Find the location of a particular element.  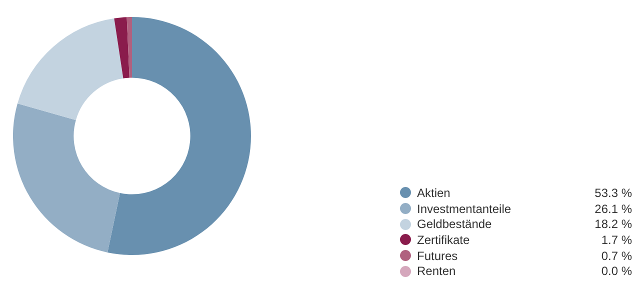

legend-label: Zertifikate is located at coordinates (444, 239).